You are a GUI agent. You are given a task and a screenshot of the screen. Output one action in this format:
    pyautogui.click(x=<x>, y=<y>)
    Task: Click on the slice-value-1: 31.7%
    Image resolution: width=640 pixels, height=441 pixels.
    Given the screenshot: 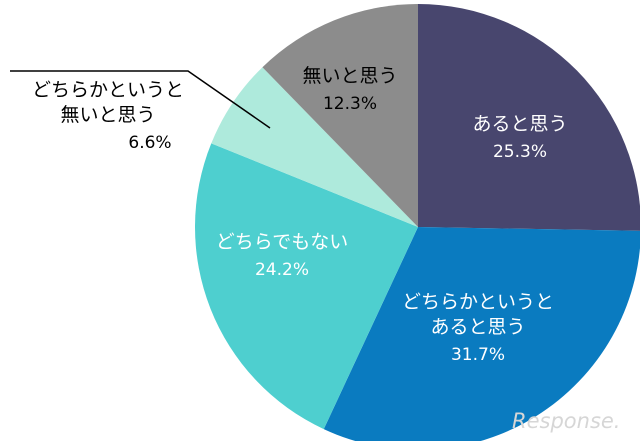 What is the action you would take?
    pyautogui.click(x=478, y=355)
    